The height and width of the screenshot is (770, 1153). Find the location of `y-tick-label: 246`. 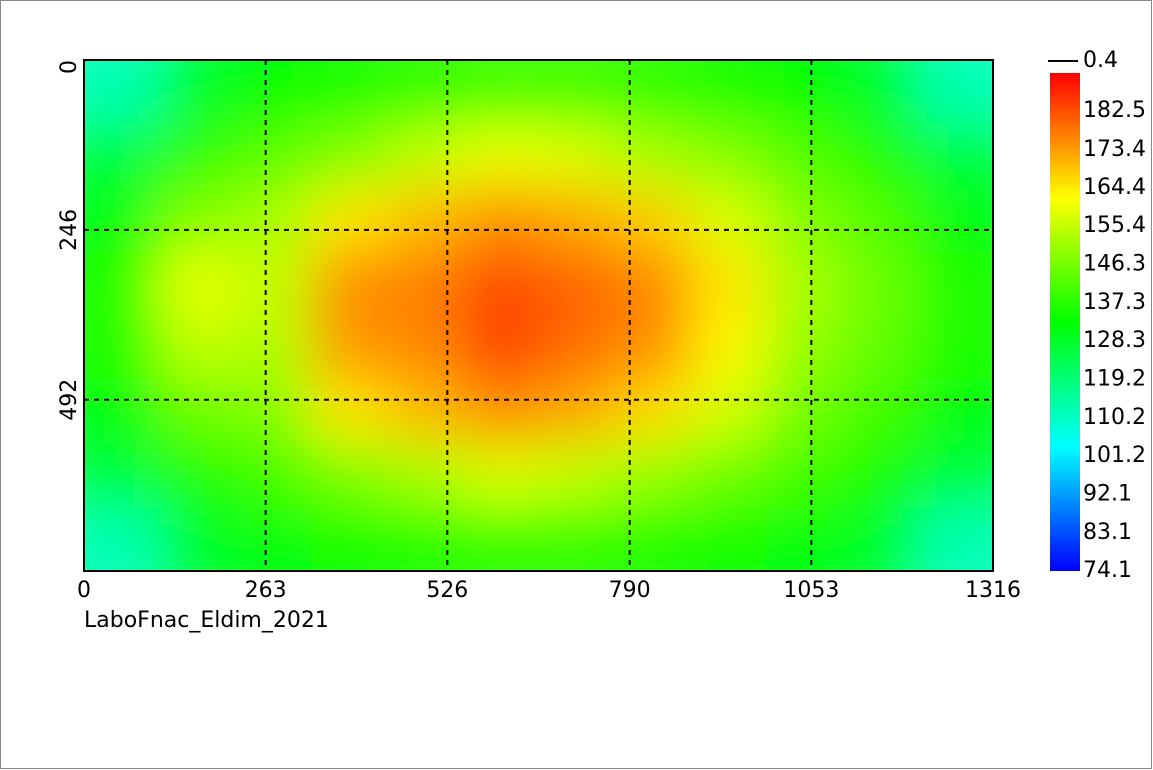

y-tick-label: 246 is located at coordinates (69, 230).